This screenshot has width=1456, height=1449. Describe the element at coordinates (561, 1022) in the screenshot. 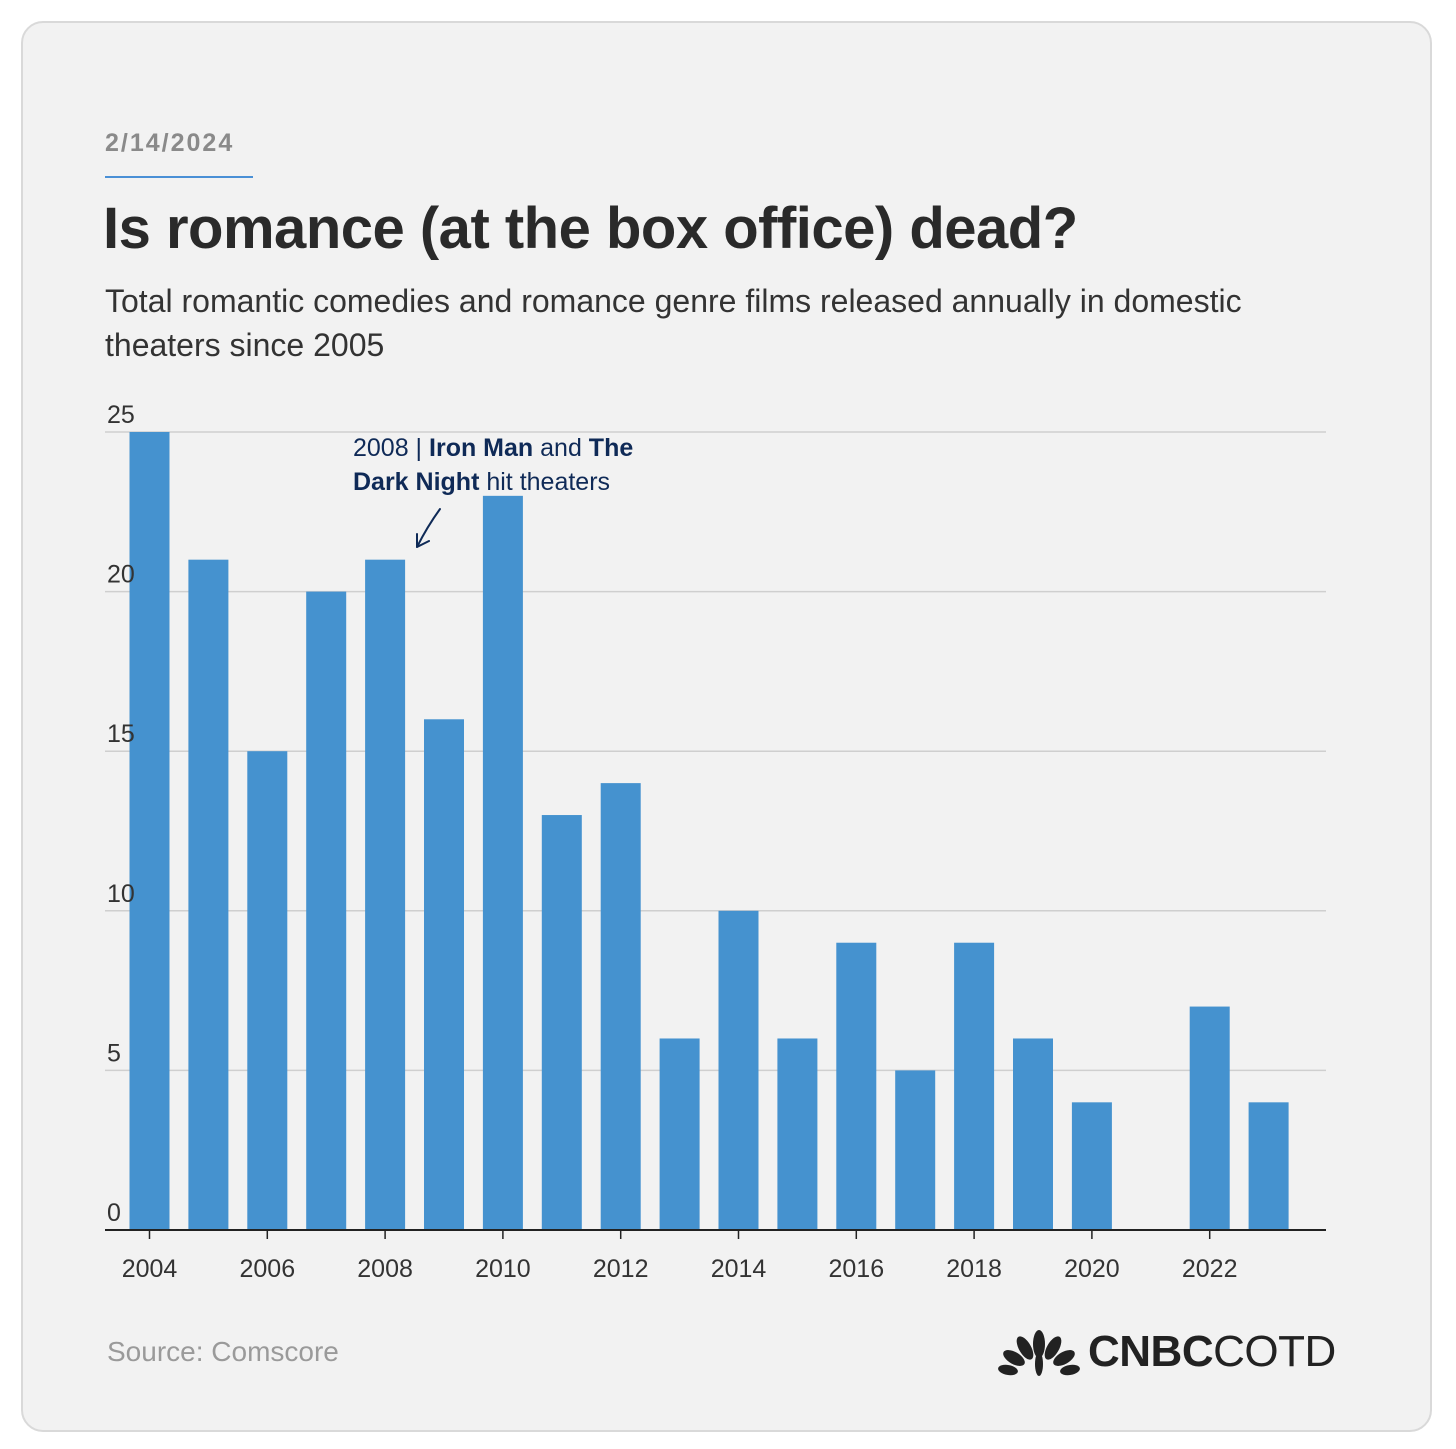

I see `bar-2011` at that location.